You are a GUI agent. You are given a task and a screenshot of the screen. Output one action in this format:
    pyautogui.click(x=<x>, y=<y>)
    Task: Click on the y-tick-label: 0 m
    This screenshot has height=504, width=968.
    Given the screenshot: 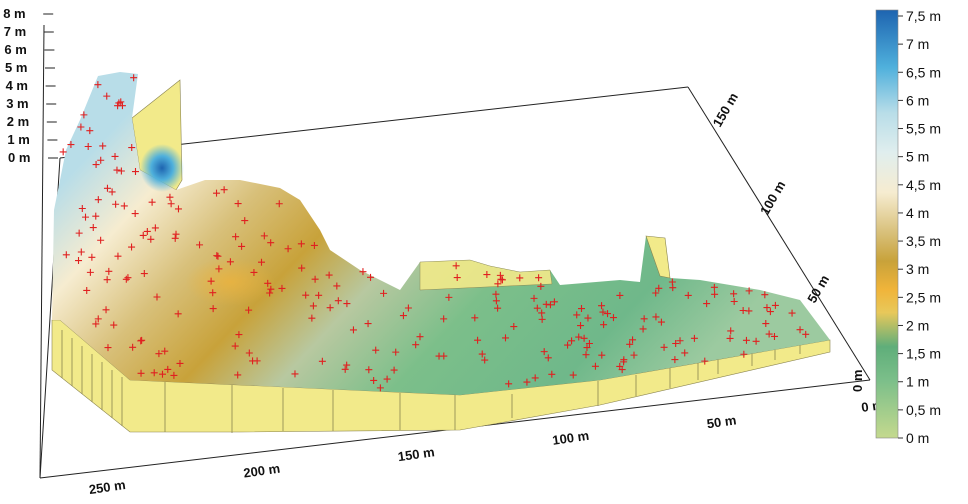 What is the action you would take?
    pyautogui.click(x=857, y=381)
    